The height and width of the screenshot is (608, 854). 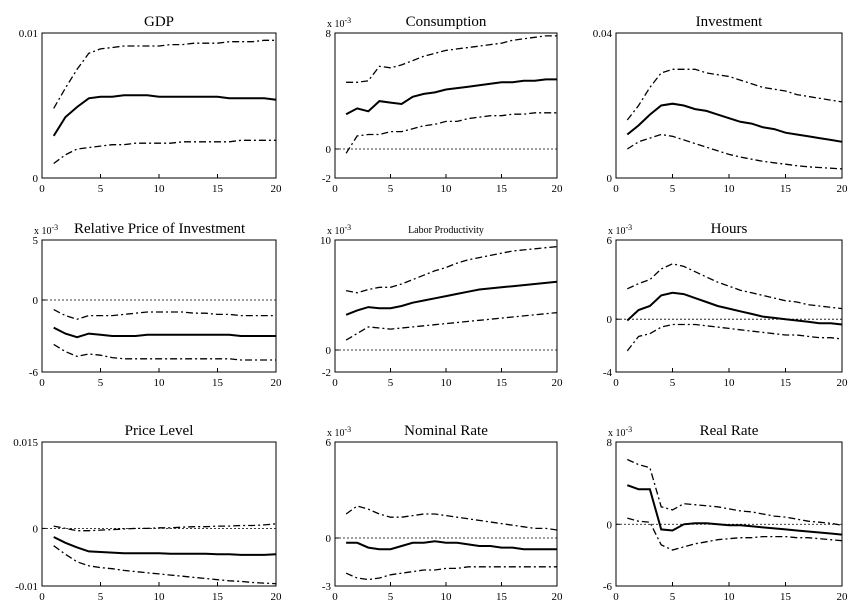 What do you see at coordinates (327, 587) in the screenshot?
I see `y-tick-label: -3` at bounding box center [327, 587].